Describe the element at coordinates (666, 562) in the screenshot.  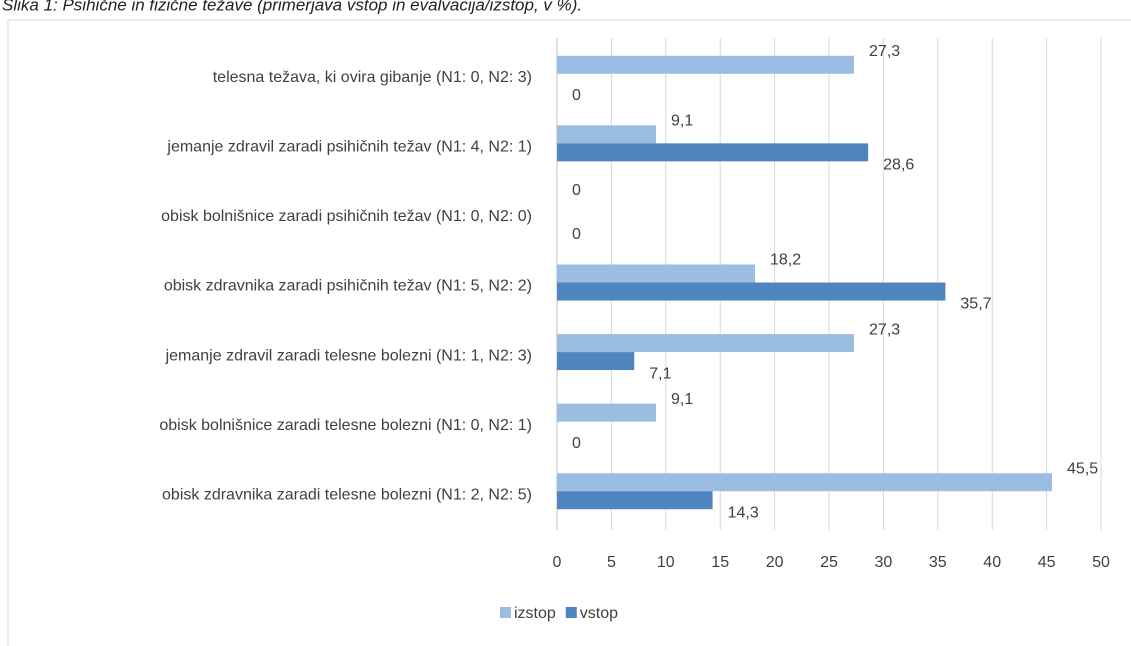
I see `x-tick-label: 10` at that location.